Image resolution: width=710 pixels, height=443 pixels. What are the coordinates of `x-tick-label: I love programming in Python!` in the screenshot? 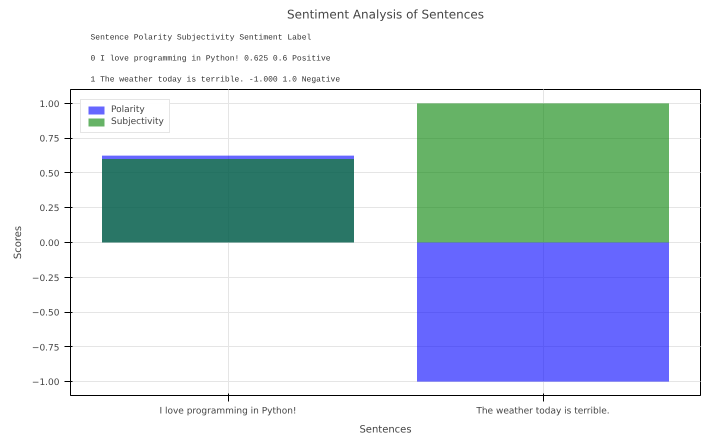 It's located at (228, 411).